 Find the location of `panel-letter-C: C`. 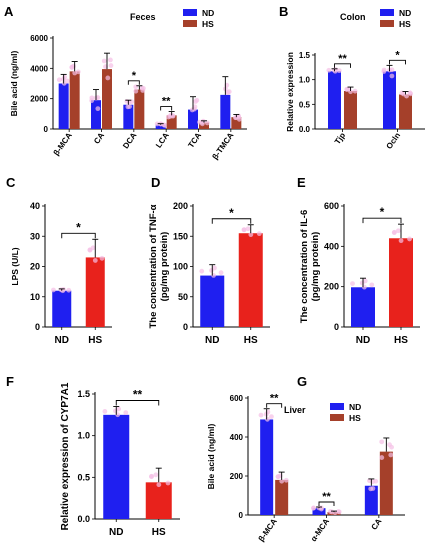

panel-letter-C: C is located at coordinates (11, 182).